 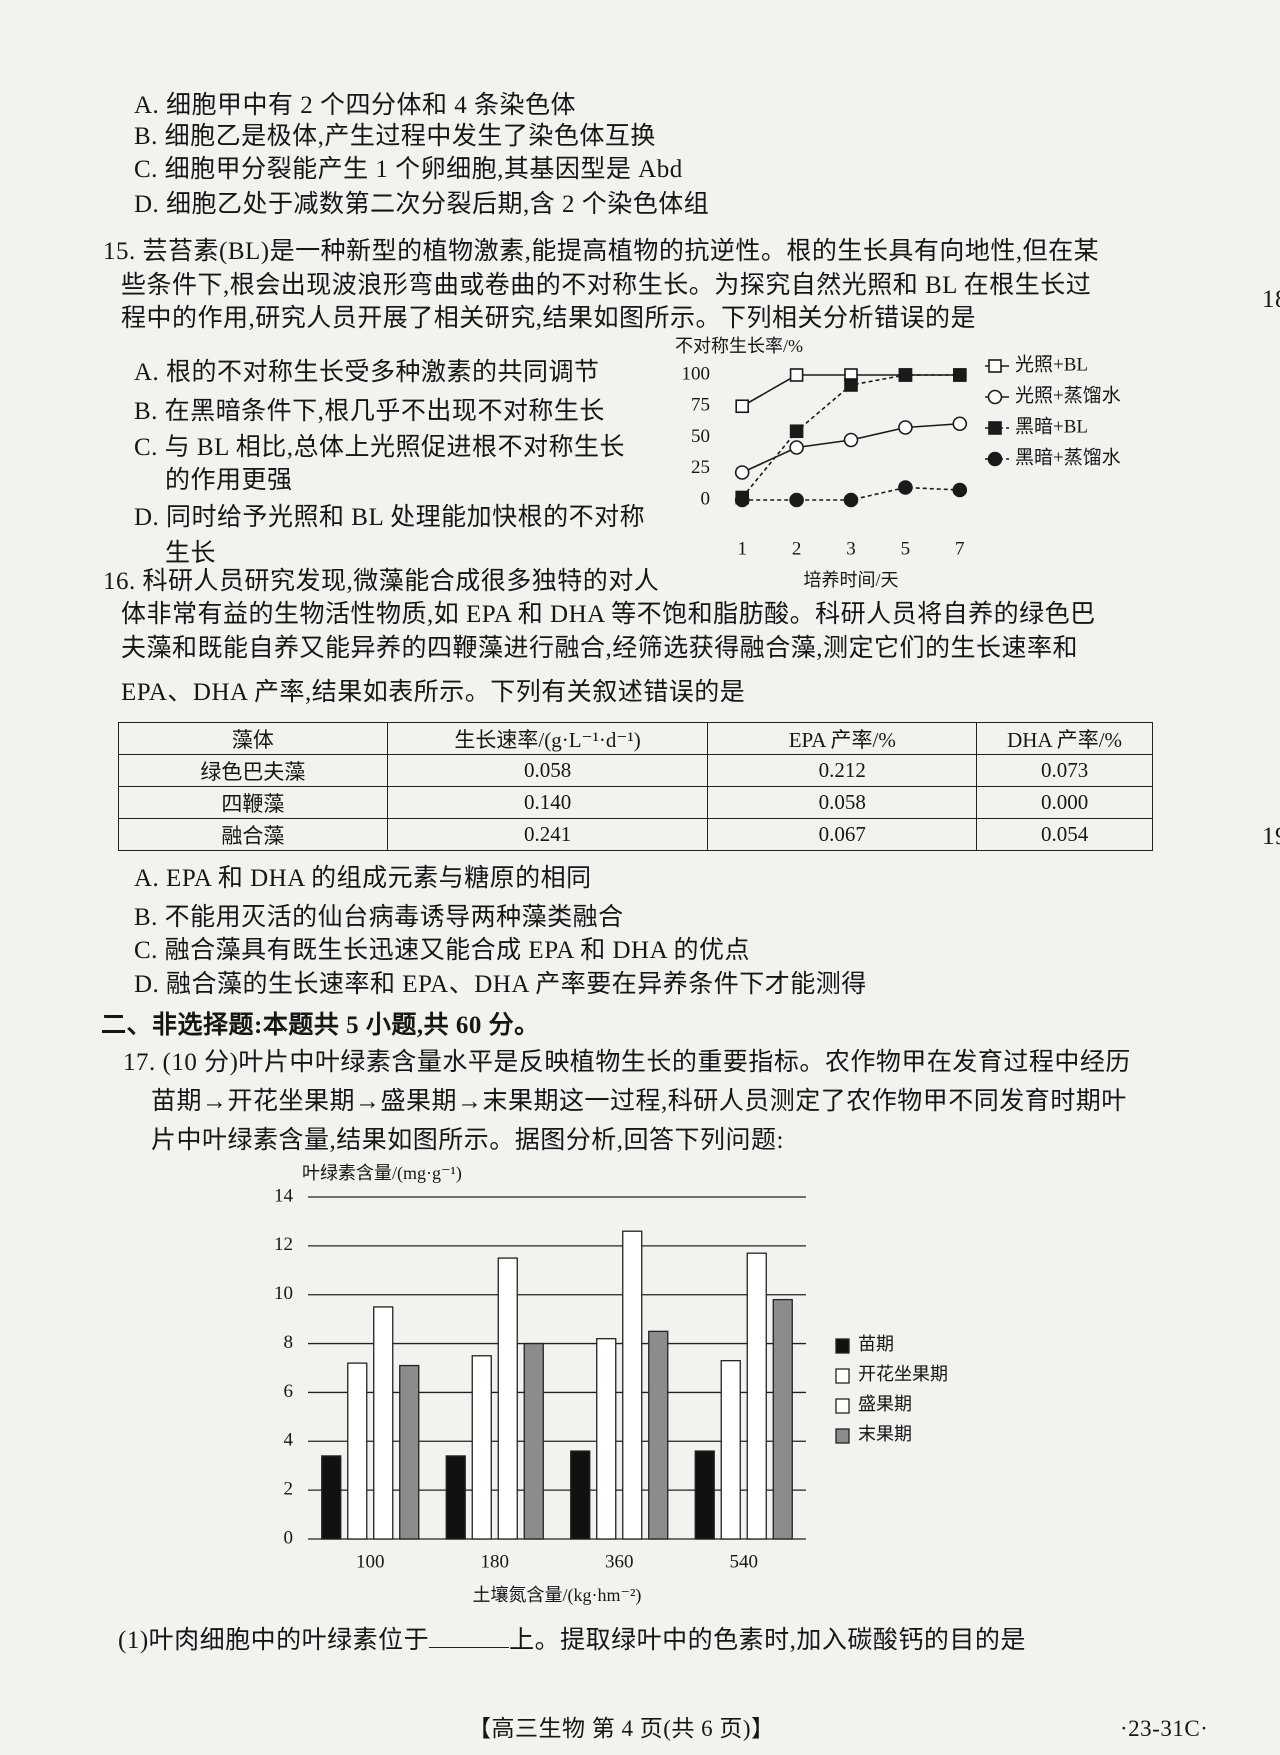 What do you see at coordinates (469, 1637) in the screenshot?
I see `answer-blank` at bounding box center [469, 1637].